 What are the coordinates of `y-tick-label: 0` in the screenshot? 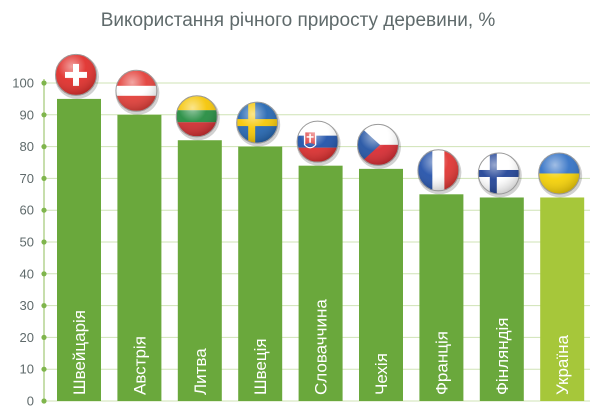 It's located at (30, 401).